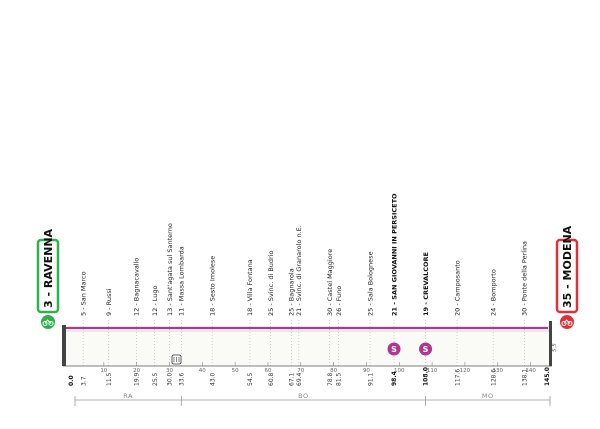 This screenshot has height=429, width=600. What do you see at coordinates (137, 287) in the screenshot?
I see `waypoint-name: 12 - Bagnacavallo` at bounding box center [137, 287].